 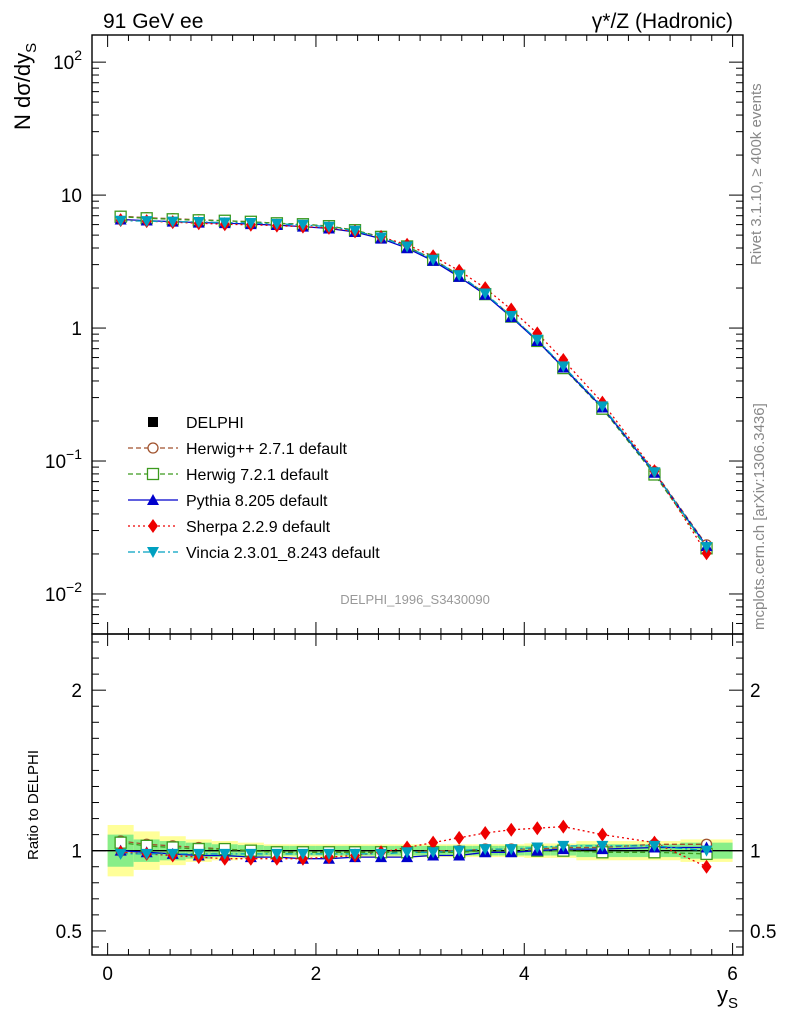 What do you see at coordinates (76, 852) in the screenshot?
I see `ratio-tick-label-left: 1` at bounding box center [76, 852].